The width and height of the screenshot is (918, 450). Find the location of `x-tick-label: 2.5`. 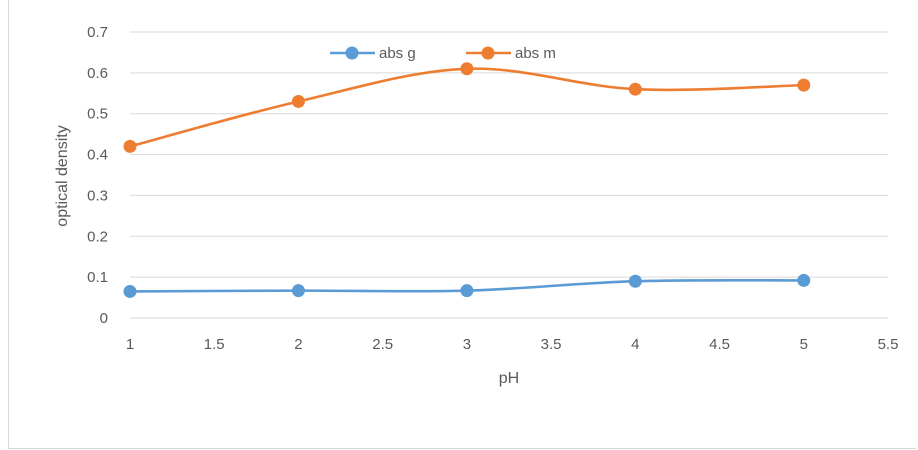

x-tick-label: 2.5 is located at coordinates (382, 344).